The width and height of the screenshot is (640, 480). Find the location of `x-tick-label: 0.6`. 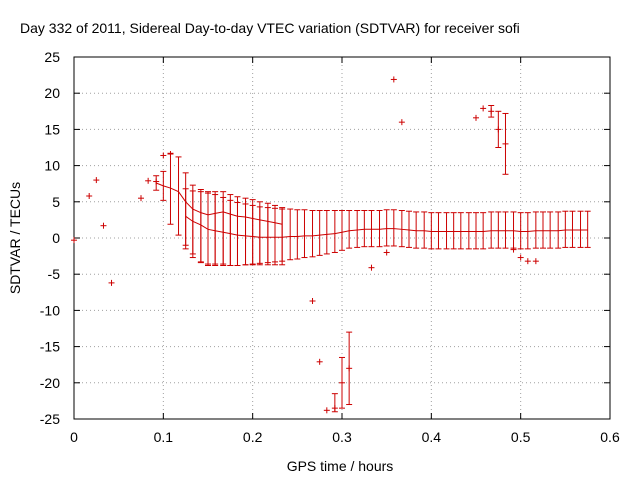

x-tick-label: 0.6 is located at coordinates (610, 437).